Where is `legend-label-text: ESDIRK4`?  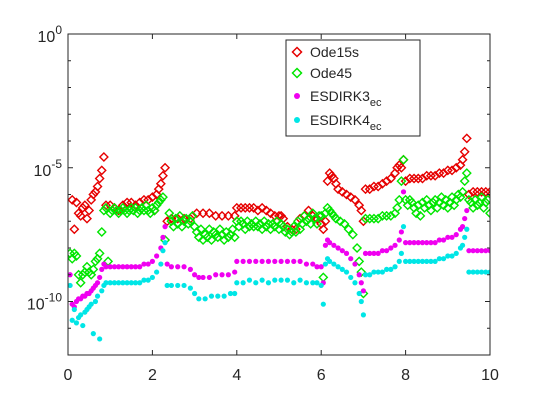
legend-label-text: ESDIRK4 is located at coordinates (340, 120).